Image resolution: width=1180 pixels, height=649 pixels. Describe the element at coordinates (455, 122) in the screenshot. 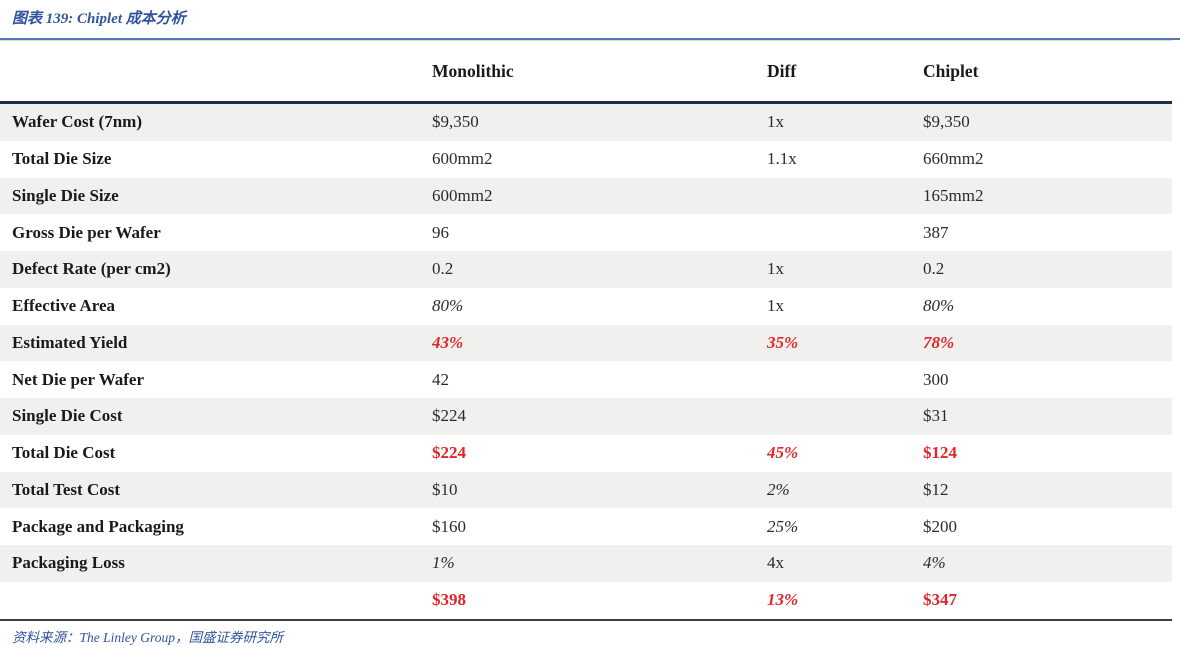

I see `cell-monolithic: $9,350` at that location.